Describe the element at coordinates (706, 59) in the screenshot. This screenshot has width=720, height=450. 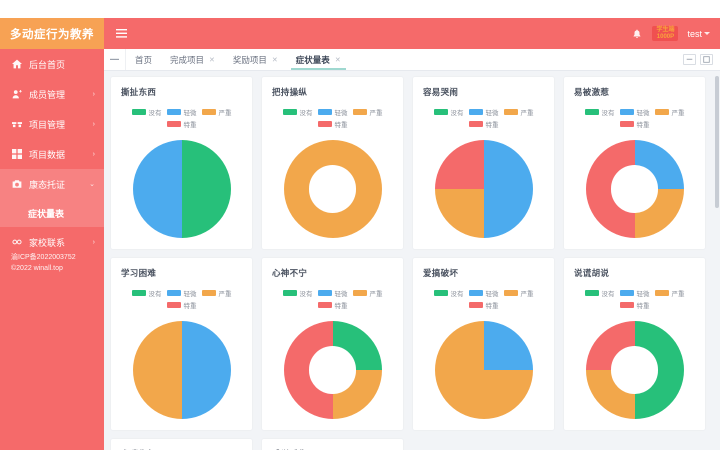
I see `fullscreen-icon` at that location.